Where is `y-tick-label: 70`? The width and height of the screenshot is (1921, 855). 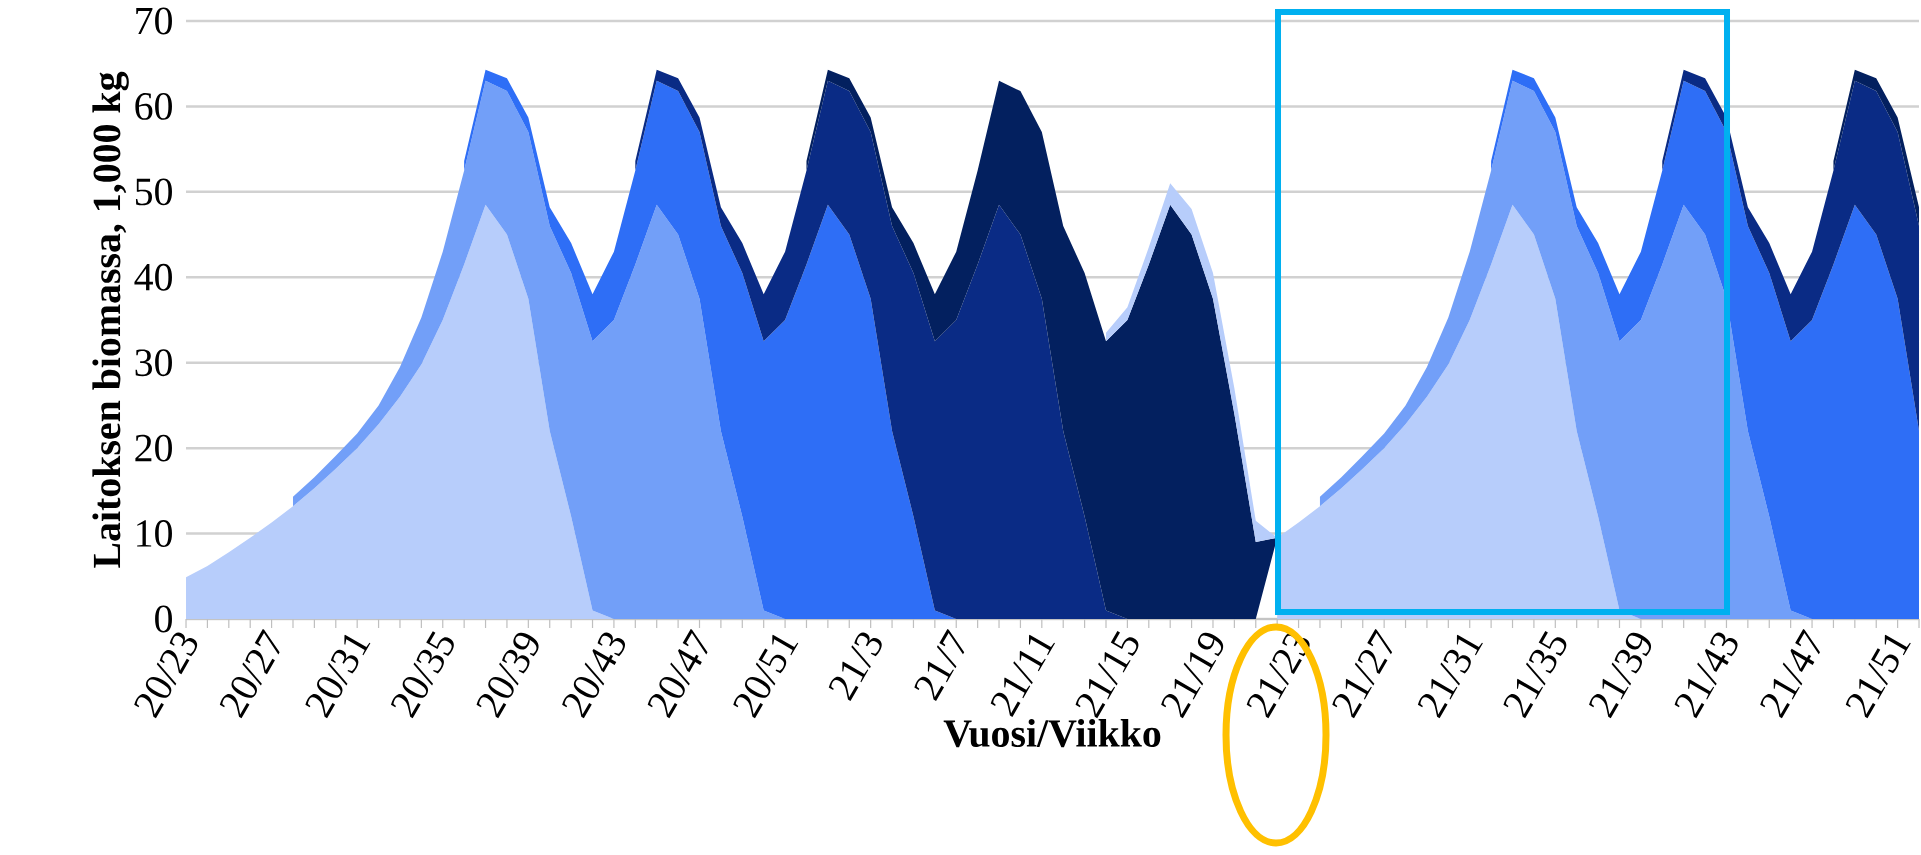 y-tick-label: 70 is located at coordinates (154, 21).